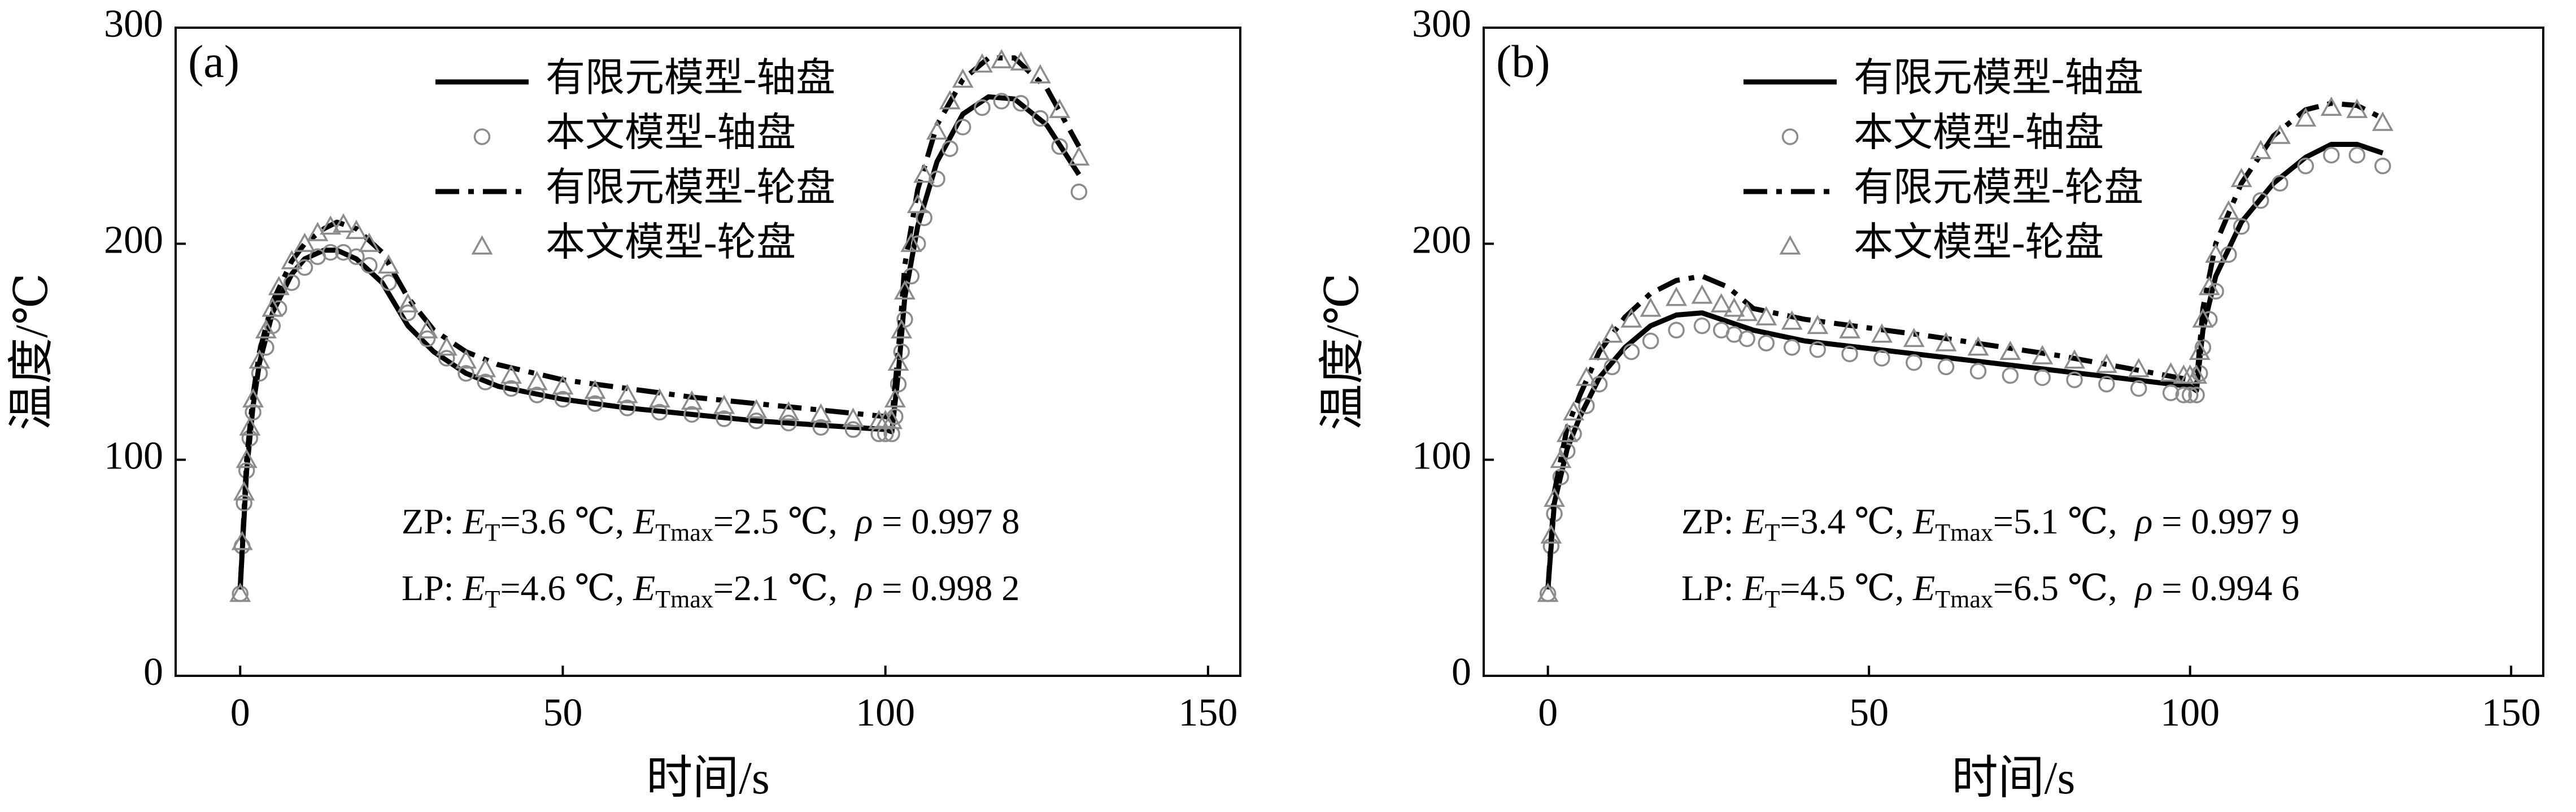 The height and width of the screenshot is (812, 2576). What do you see at coordinates (1772, 532) in the screenshot?
I see `annotation-part: T` at bounding box center [1772, 532].